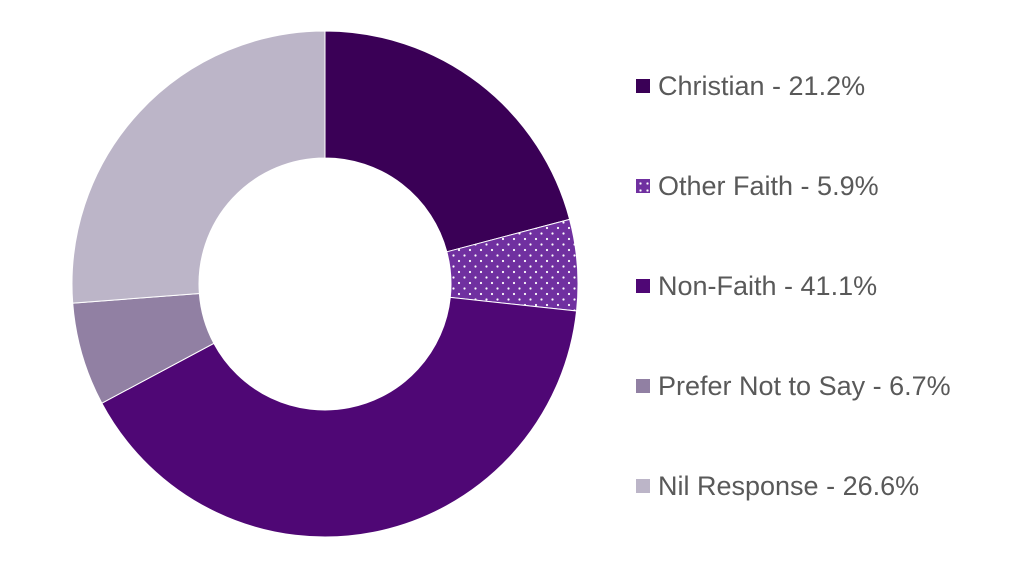 The width and height of the screenshot is (1020, 567). Describe the element at coordinates (447, 141) in the screenshot. I see `slice-christian` at that location.